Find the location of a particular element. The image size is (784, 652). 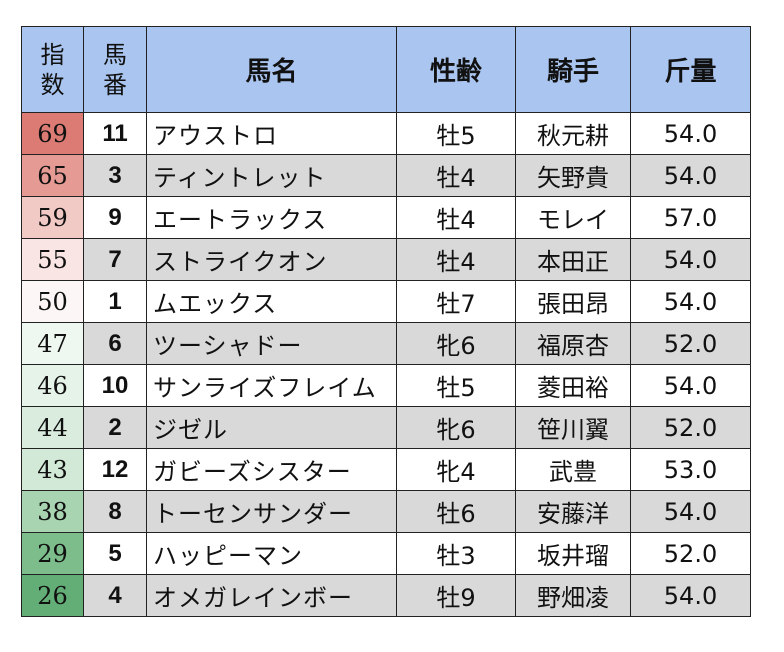

number-cell: 9 is located at coordinates (115, 217).